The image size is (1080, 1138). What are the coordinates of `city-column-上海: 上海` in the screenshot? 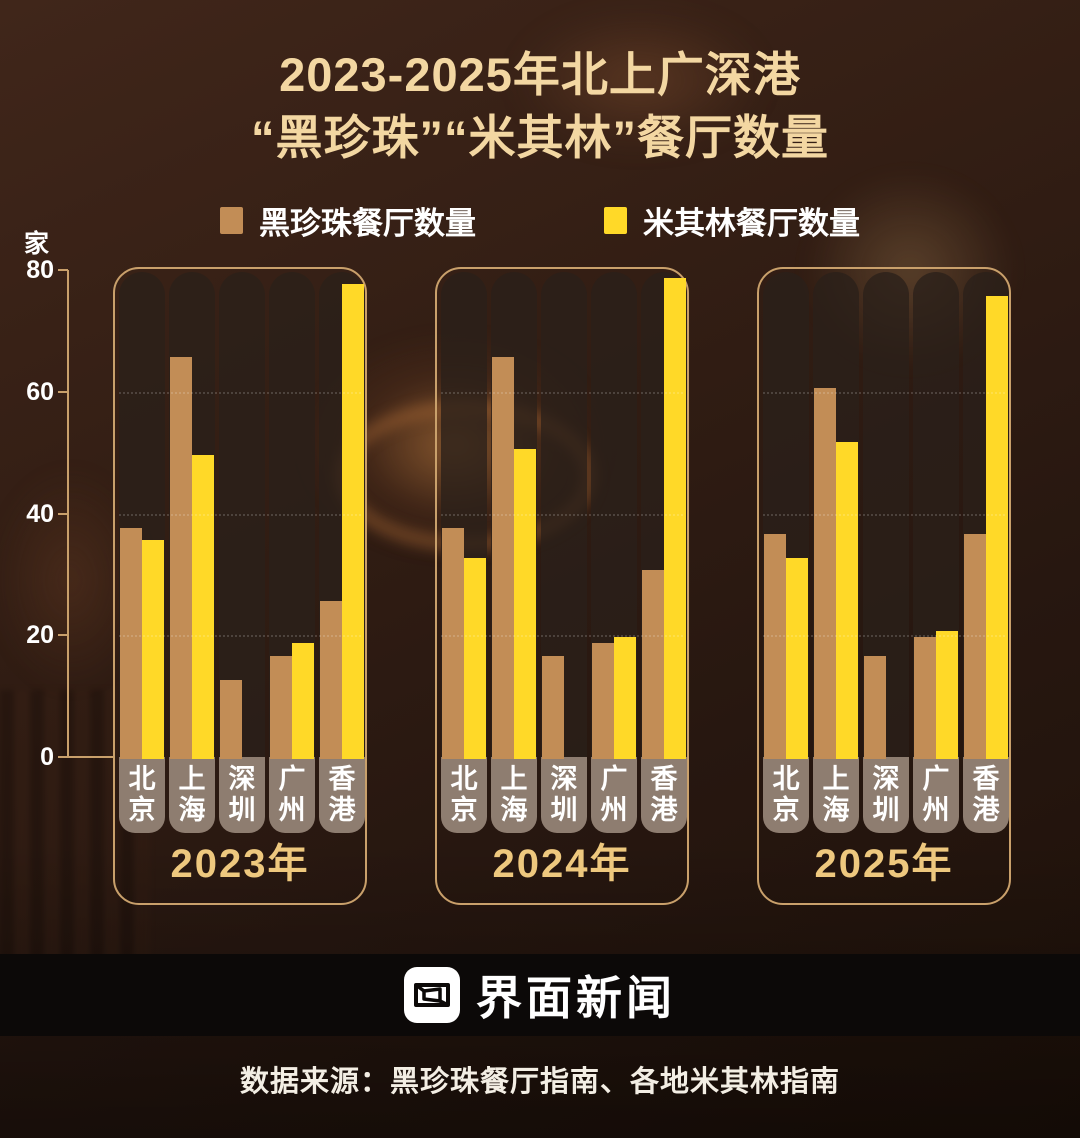 It's located at (192, 586).